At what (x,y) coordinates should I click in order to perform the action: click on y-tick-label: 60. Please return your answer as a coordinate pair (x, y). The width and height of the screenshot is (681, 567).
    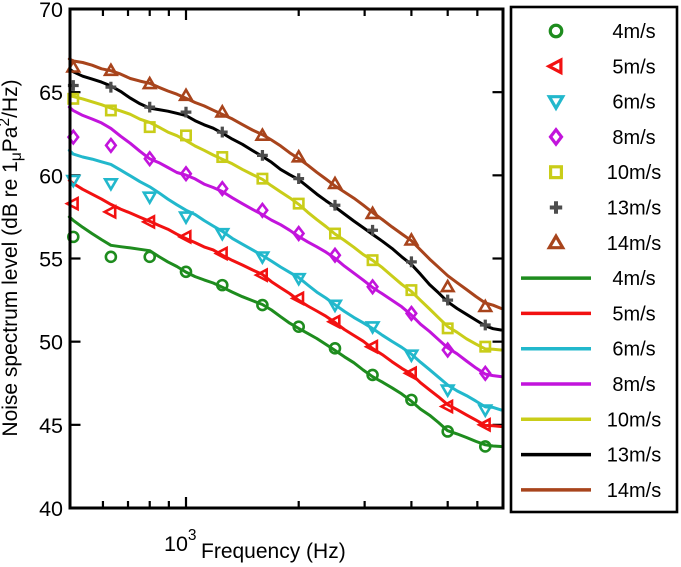
    Looking at the image, I should click on (51, 176).